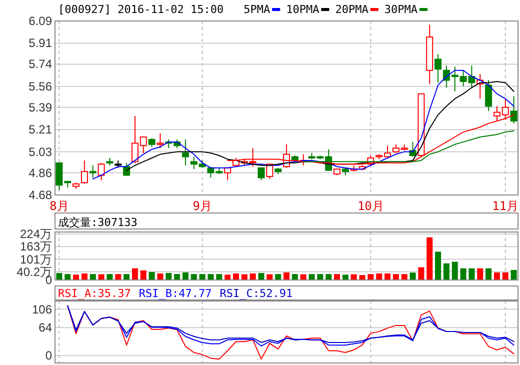  What do you see at coordinates (42, 309) in the screenshot?
I see `y-tick-label: 106` at bounding box center [42, 309].